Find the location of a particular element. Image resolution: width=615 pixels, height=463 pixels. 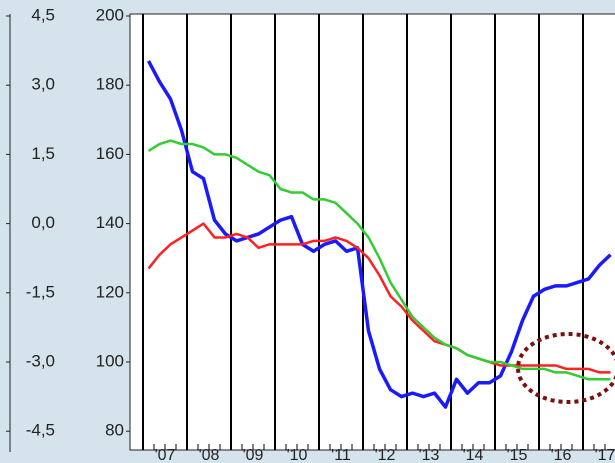

y2-tick-label: -3,0 is located at coordinates (40, 360).